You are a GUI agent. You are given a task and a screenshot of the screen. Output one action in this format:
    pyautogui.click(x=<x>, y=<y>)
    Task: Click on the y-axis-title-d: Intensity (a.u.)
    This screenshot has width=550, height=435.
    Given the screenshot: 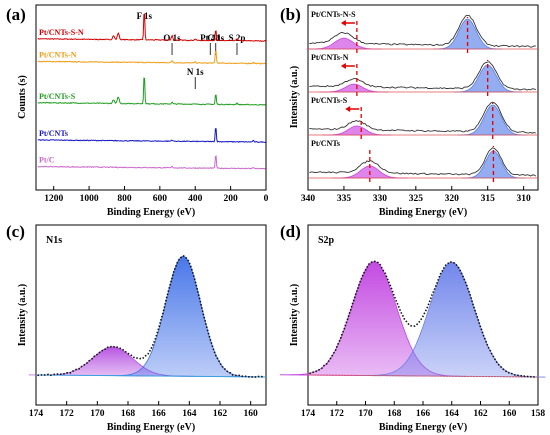 What is the action you would take?
    pyautogui.click(x=294, y=315)
    